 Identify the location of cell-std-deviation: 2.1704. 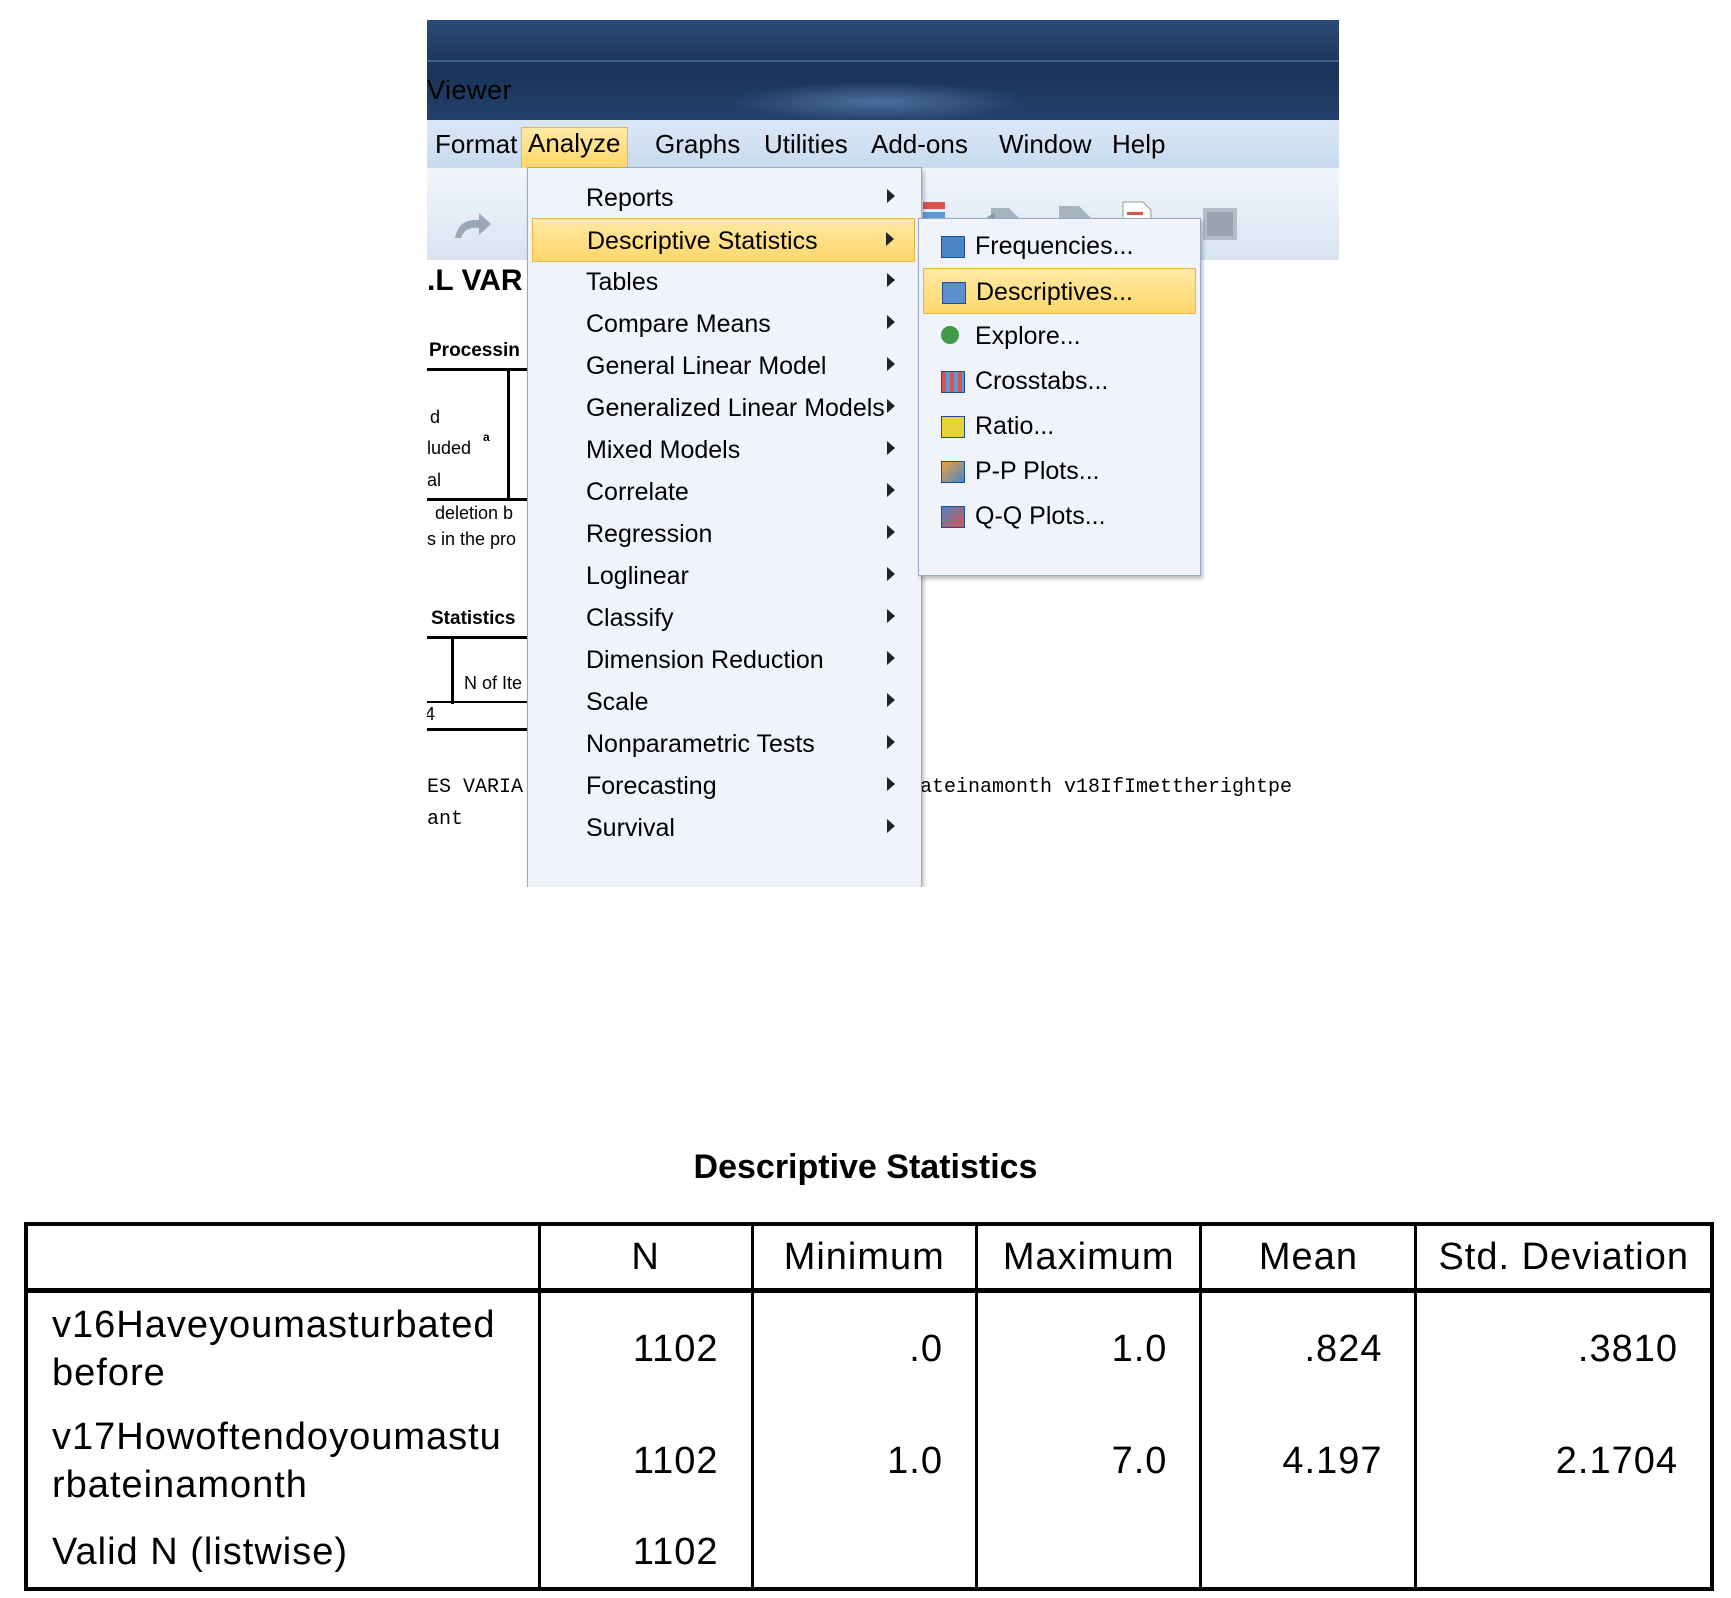
(1563, 1461).